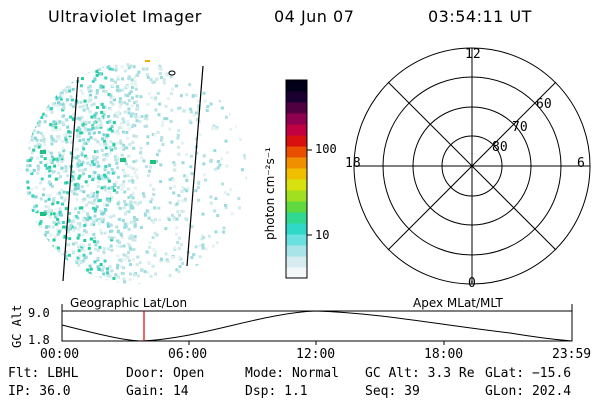 The width and height of the screenshot is (600, 400). What do you see at coordinates (322, 235) in the screenshot?
I see `colorbar-tick-10: 10` at bounding box center [322, 235].